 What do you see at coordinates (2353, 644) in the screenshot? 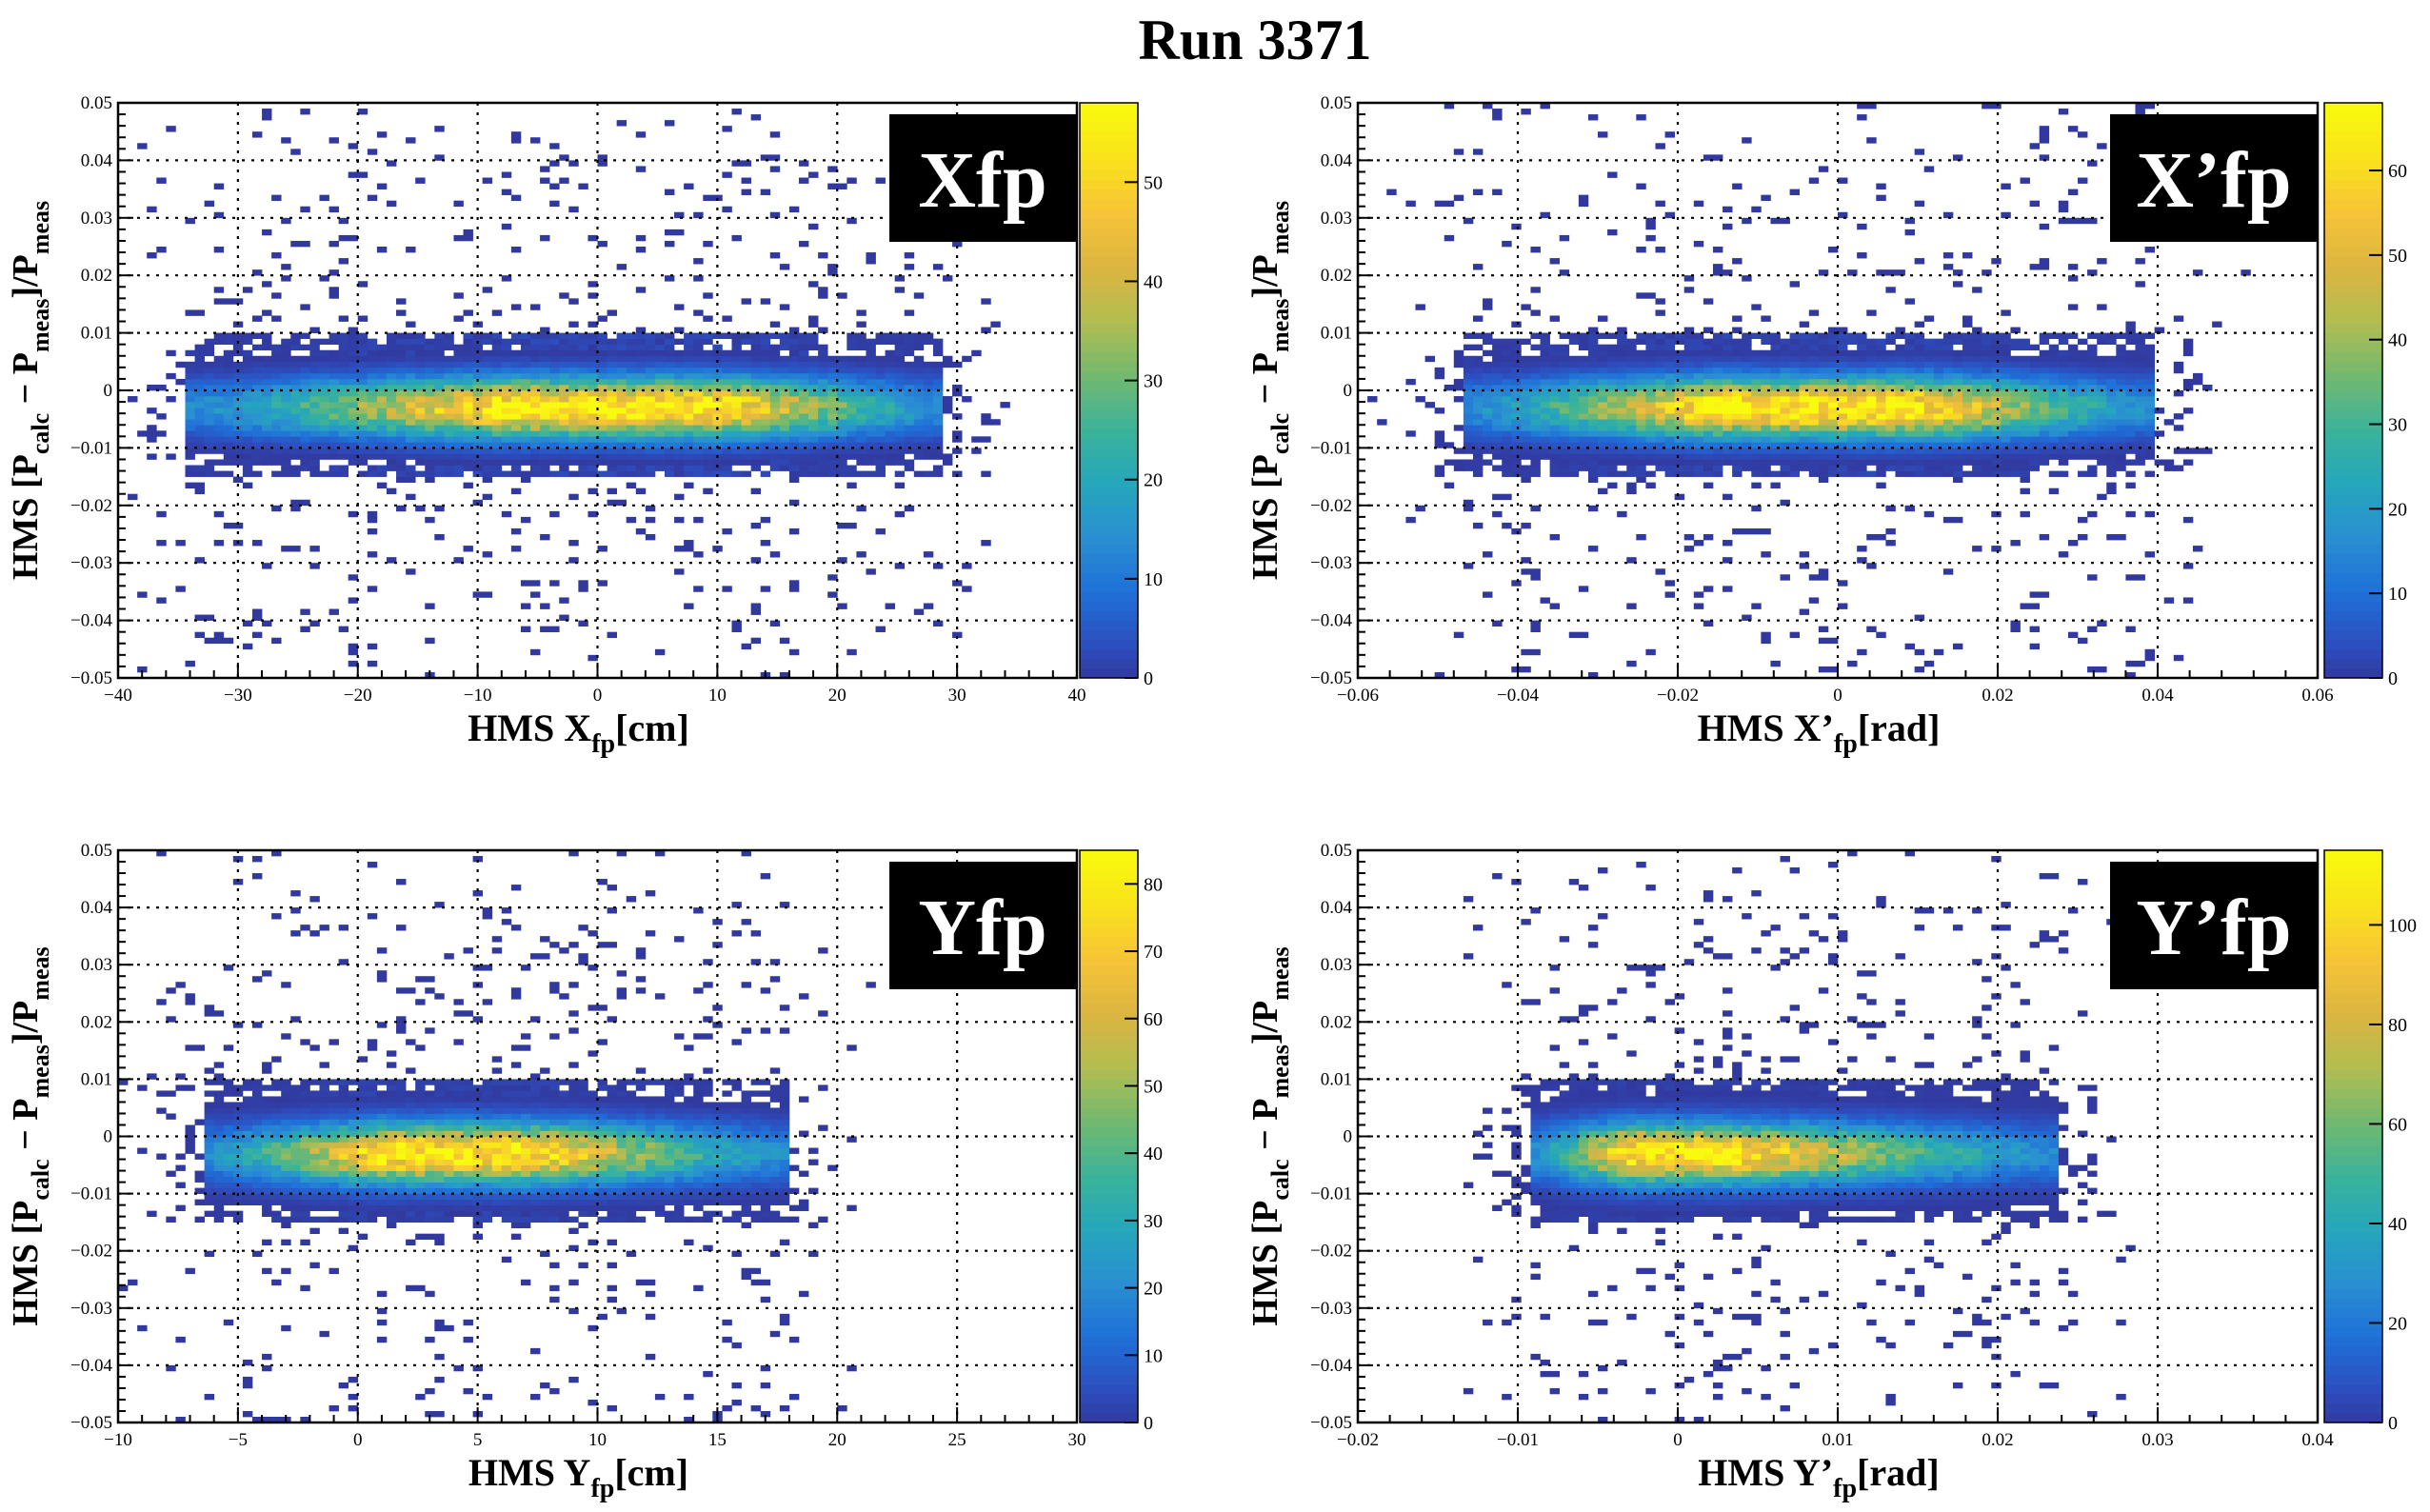
I see `color-bar-segment` at bounding box center [2353, 644].